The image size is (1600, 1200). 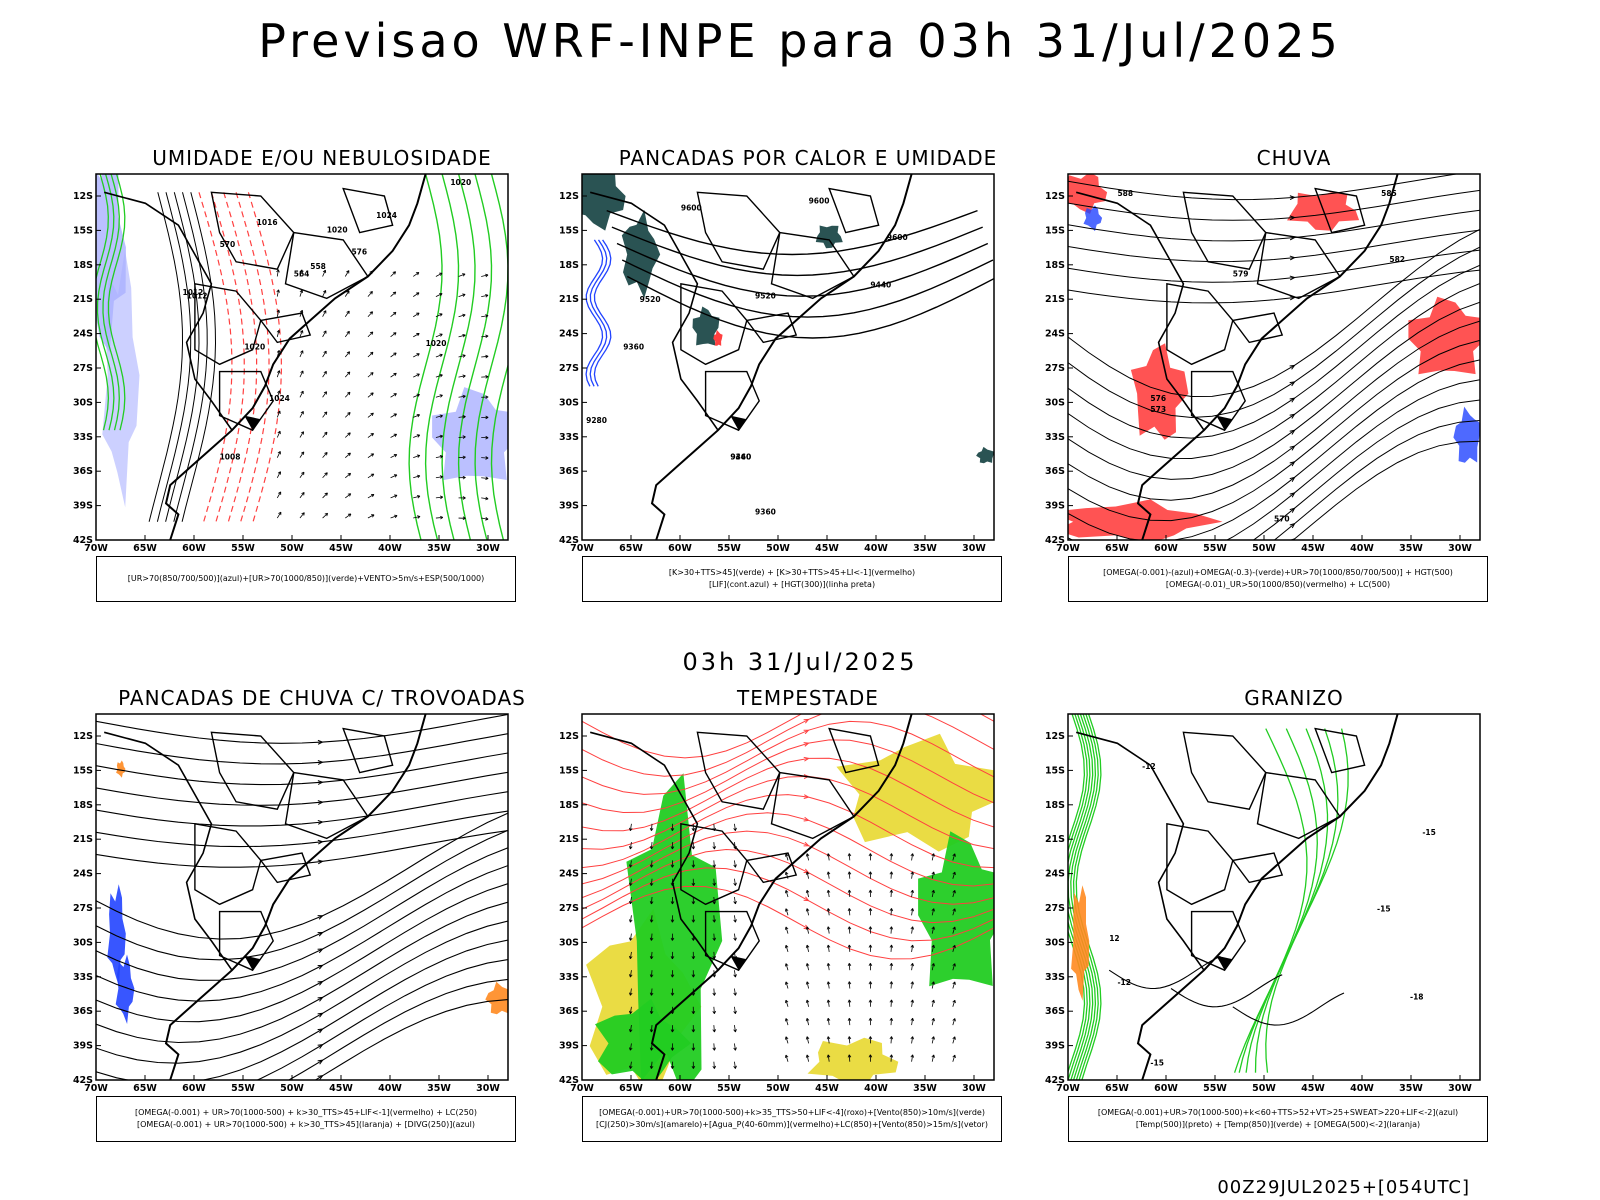 I want to click on map-content: 588 585 582 579 576 573 570, so click(x=1274, y=357).